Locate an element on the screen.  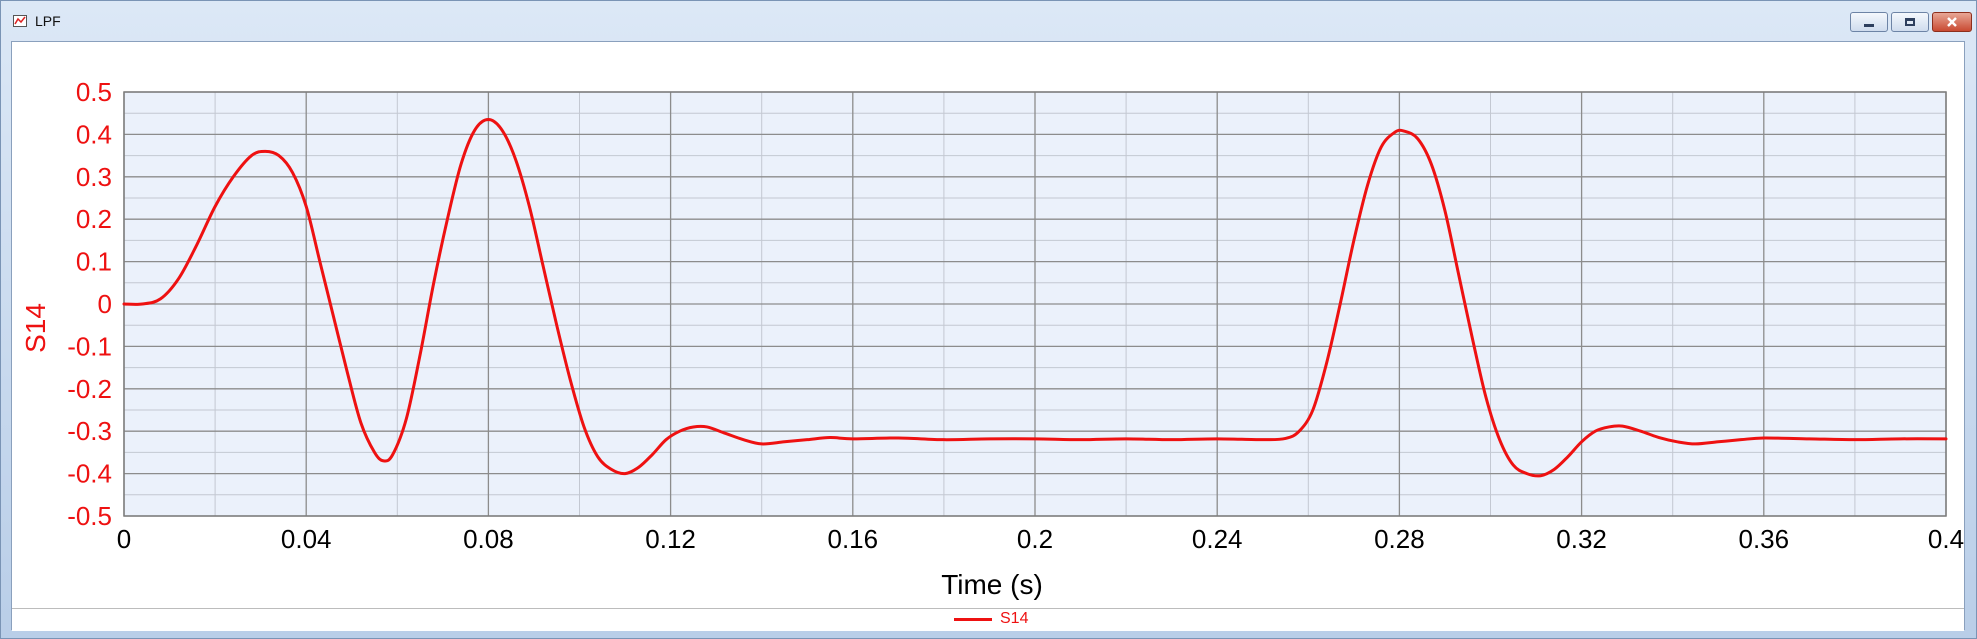
maximize-icon is located at coordinates (1910, 22).